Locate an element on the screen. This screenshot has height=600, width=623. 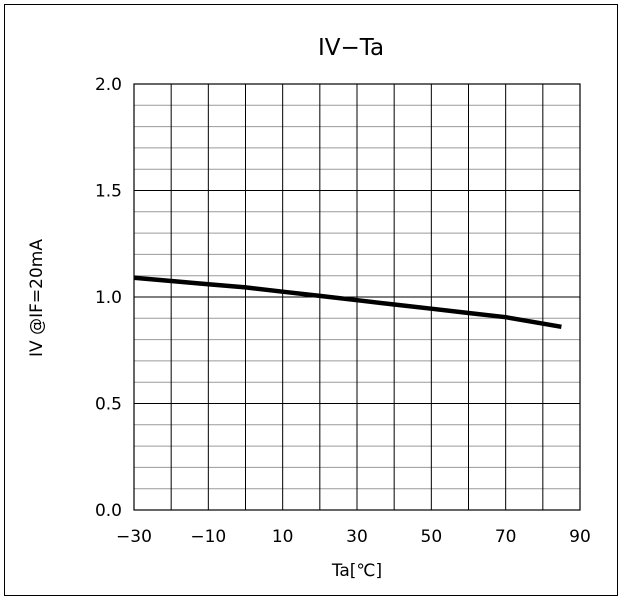
x-axis-label: Ta[℃] is located at coordinates (356, 571).